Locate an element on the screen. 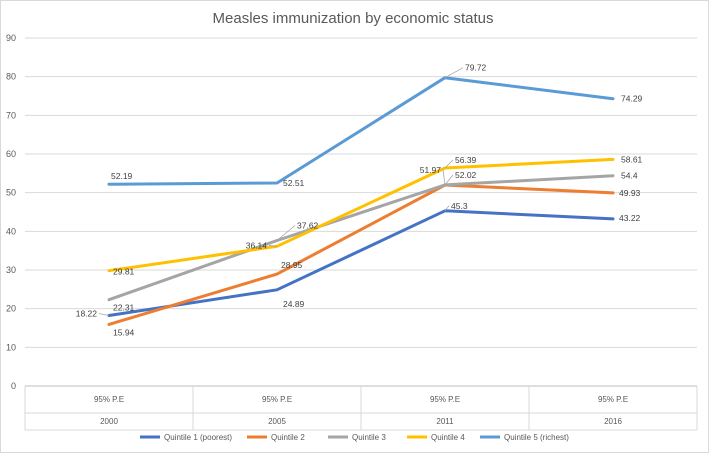  y-tick-label: 50 is located at coordinates (11, 193).